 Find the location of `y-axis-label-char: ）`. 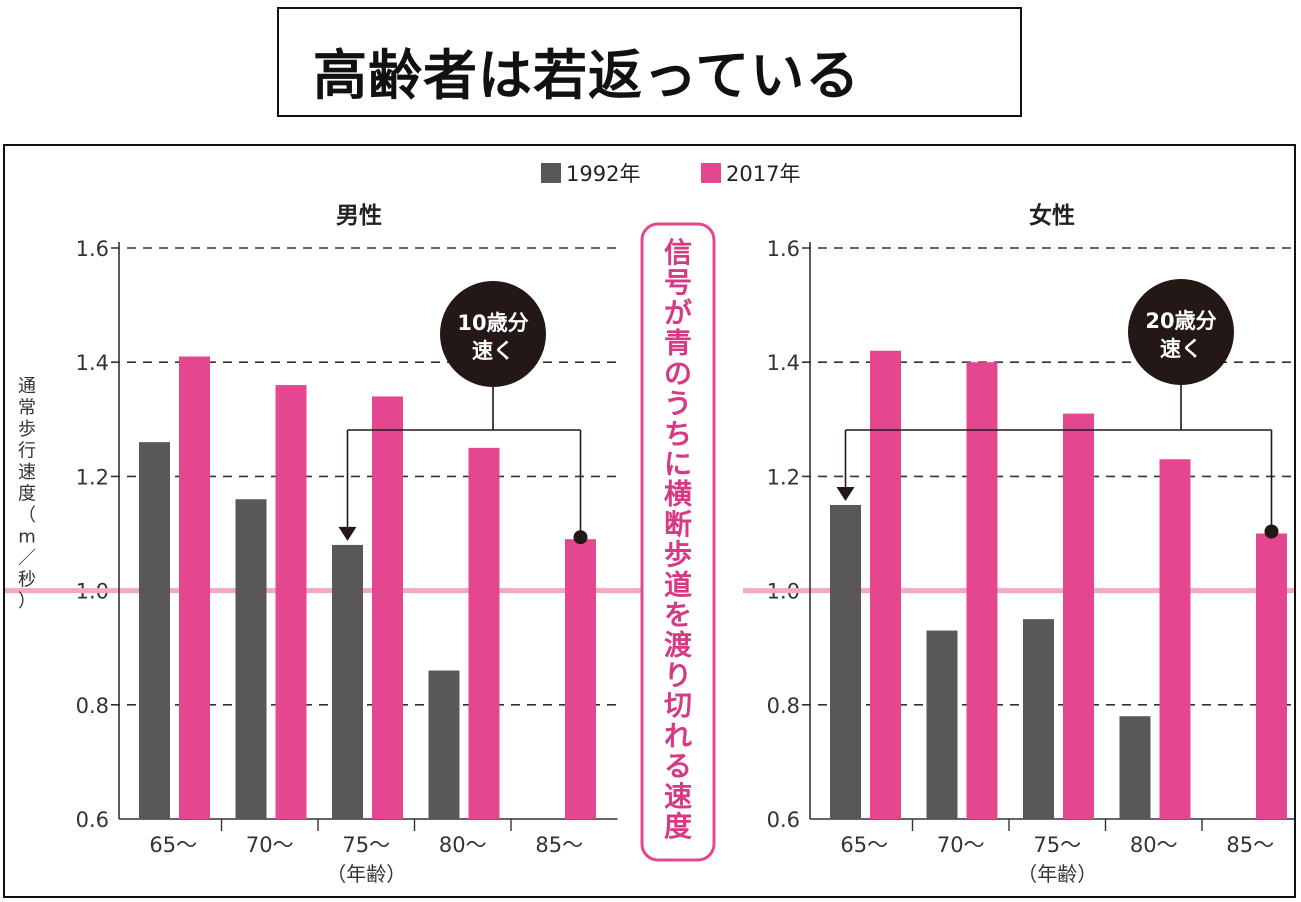

y-axis-label-char: ） is located at coordinates (27, 601).